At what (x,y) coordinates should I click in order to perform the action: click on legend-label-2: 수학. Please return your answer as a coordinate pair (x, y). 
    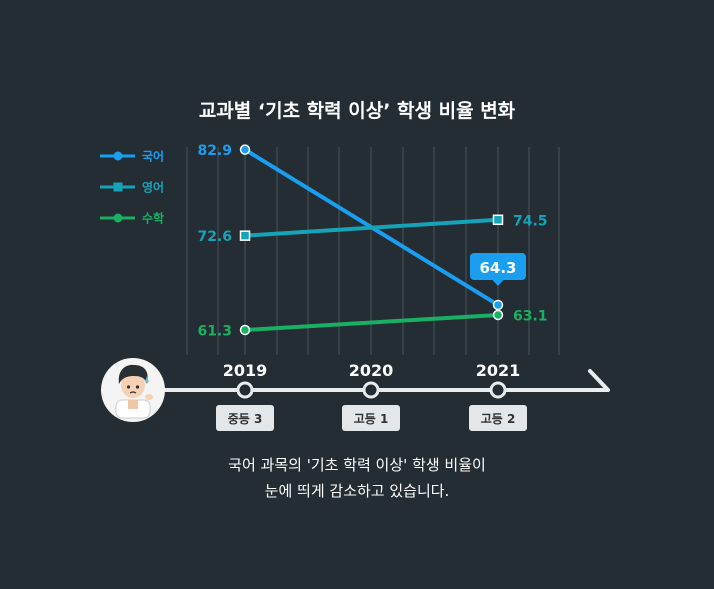
    Looking at the image, I should click on (153, 218).